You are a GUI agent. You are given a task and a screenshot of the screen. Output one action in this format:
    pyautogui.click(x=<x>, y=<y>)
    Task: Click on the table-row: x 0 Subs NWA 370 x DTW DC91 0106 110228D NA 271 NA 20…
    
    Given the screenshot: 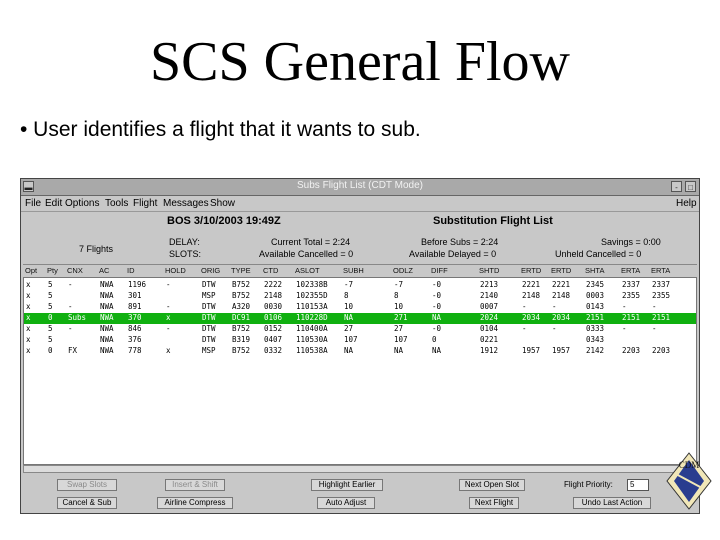 What is the action you would take?
    pyautogui.click(x=360, y=318)
    